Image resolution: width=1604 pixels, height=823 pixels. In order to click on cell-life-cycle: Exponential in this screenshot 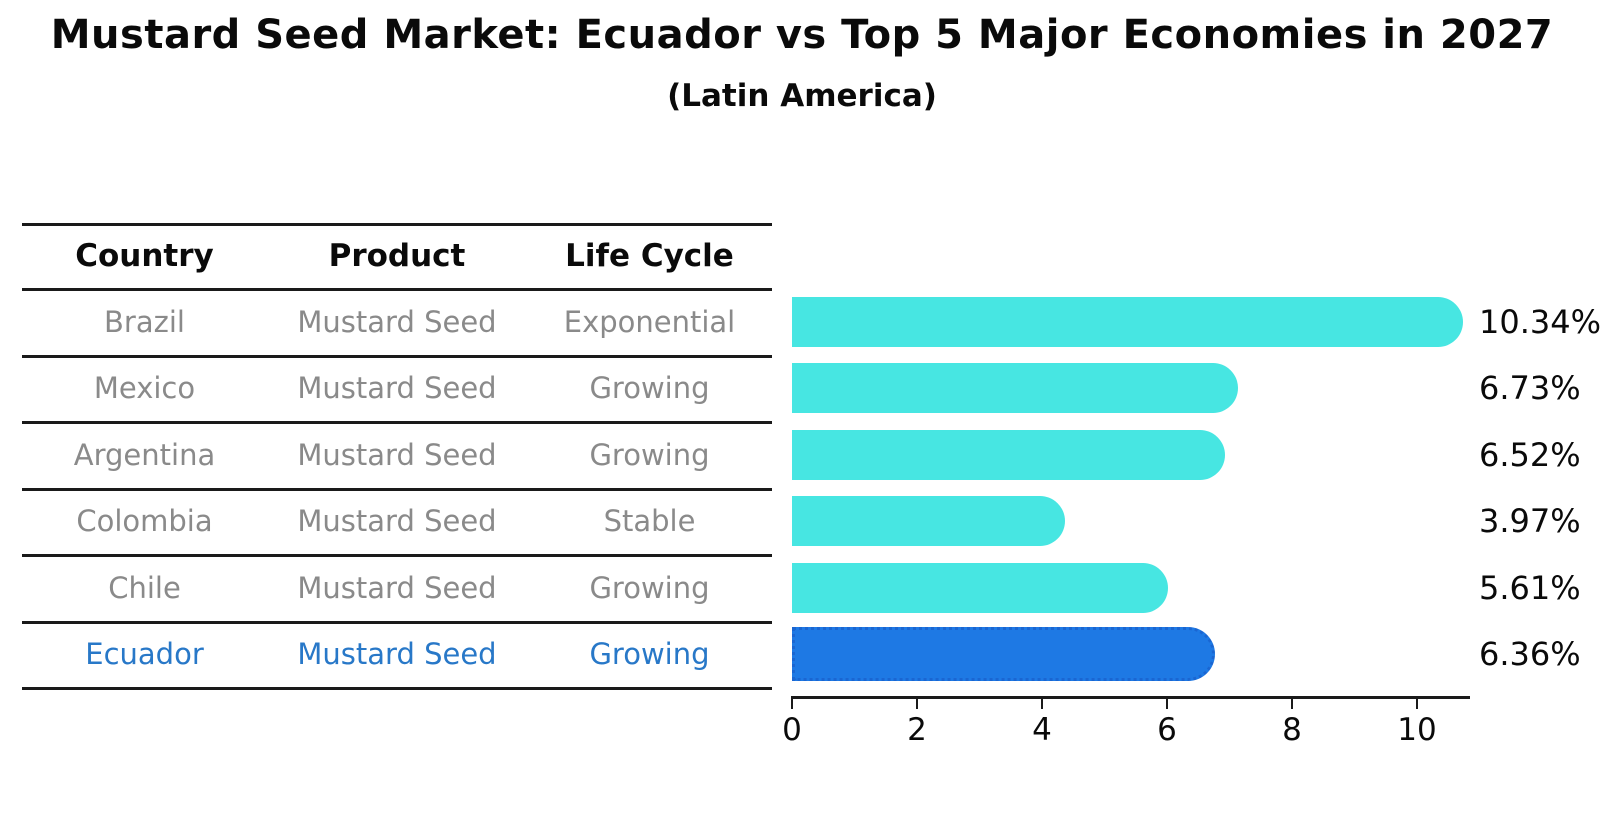, I will do `click(649, 321)`.